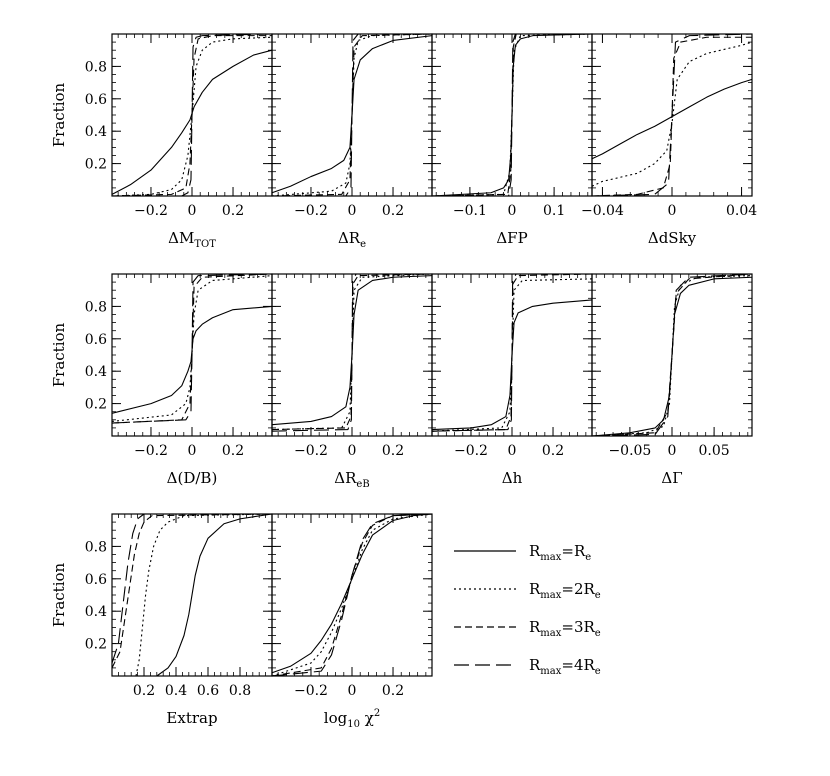 The image size is (830, 776). Describe the element at coordinates (671, 478) in the screenshot. I see `x-axis-label: ΔΓ` at that location.